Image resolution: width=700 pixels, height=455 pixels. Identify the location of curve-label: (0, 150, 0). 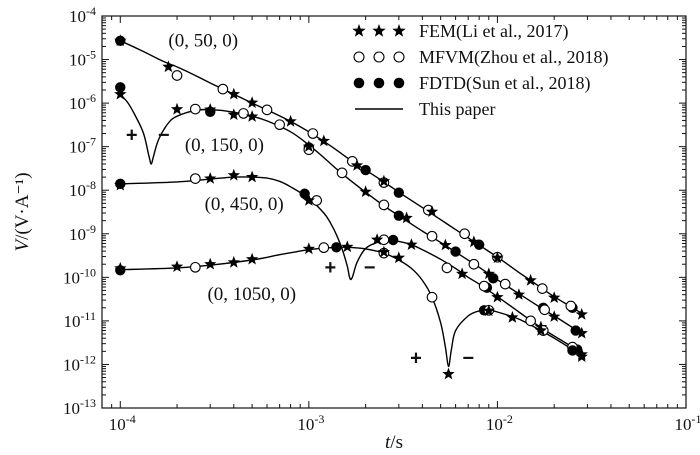
(224, 145).